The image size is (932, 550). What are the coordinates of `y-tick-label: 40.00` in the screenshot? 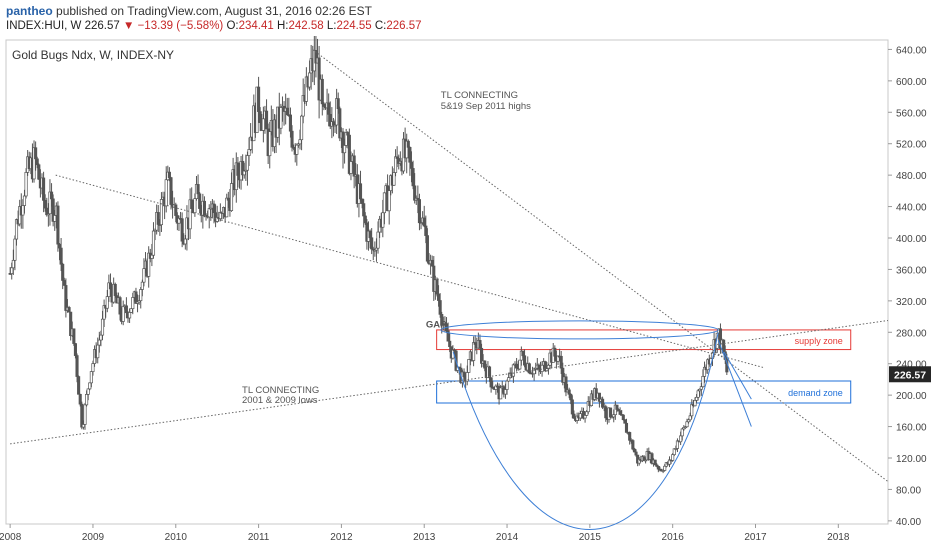 It's located at (908, 522).